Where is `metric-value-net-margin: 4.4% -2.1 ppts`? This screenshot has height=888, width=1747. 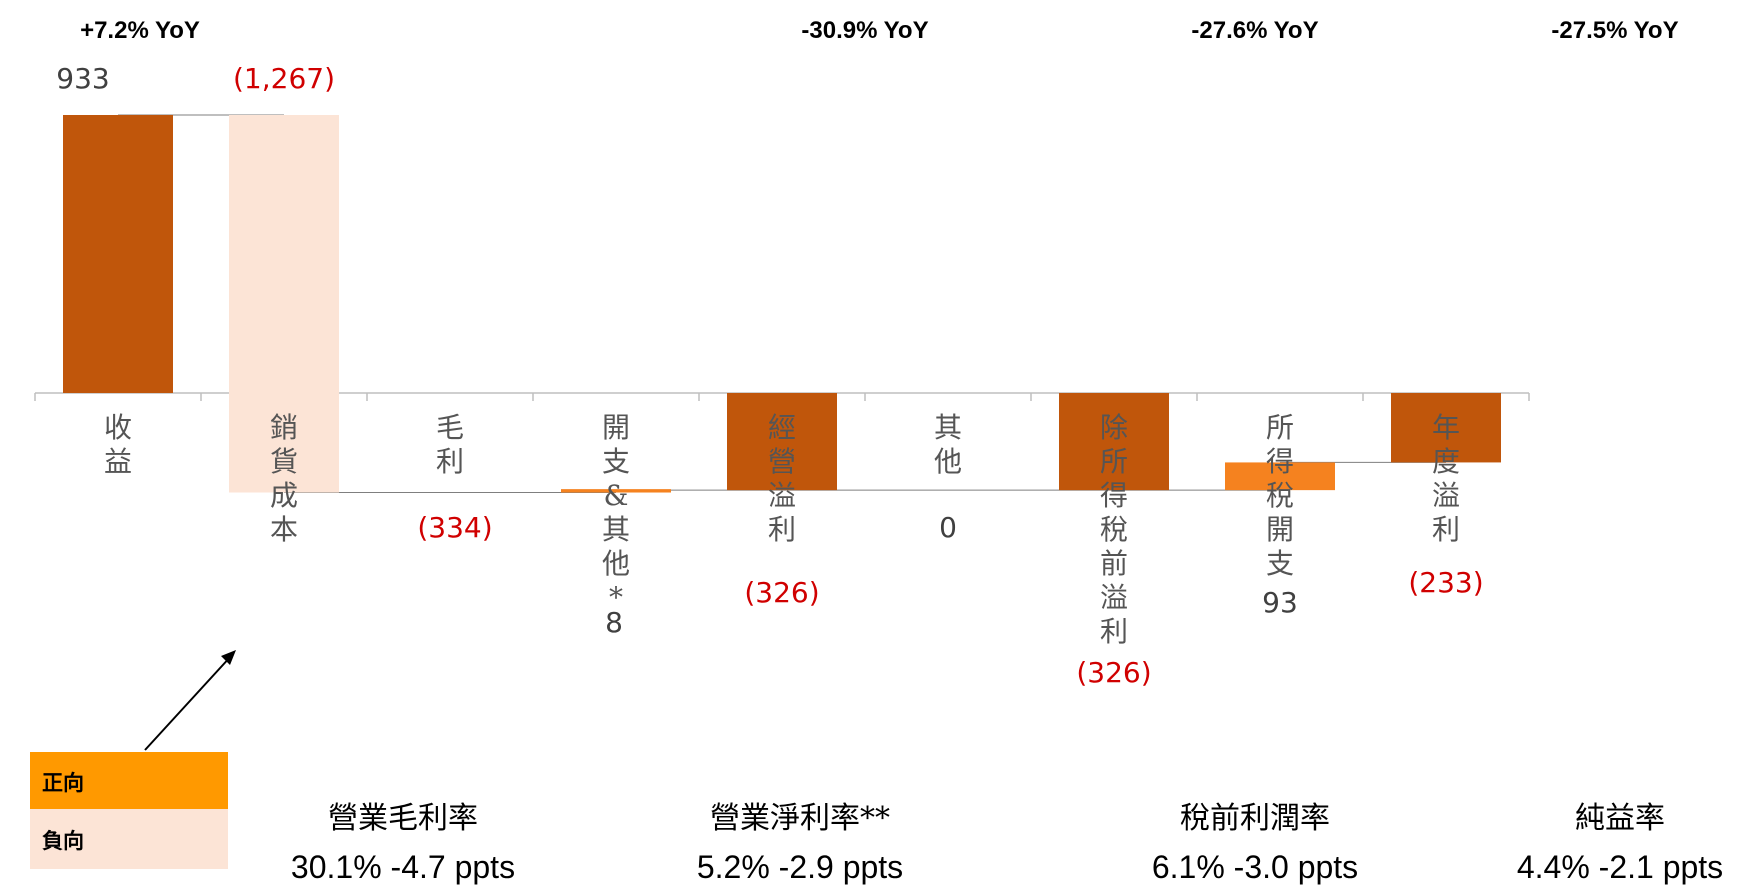 metric-value-net-margin: 4.4% -2.1 ppts is located at coordinates (1620, 867).